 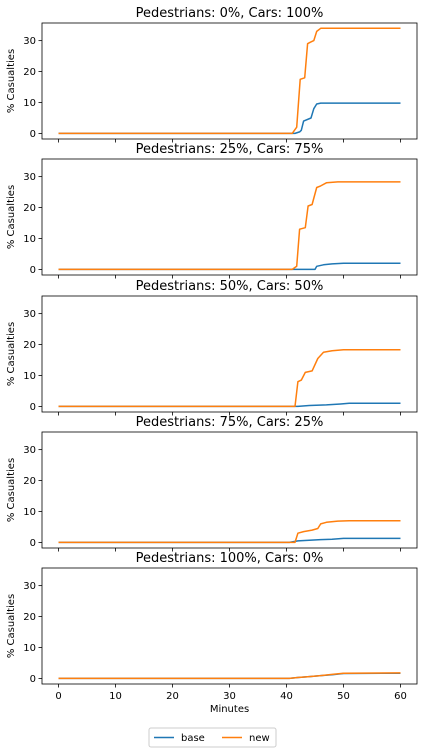 What do you see at coordinates (230, 422) in the screenshot?
I see `subplot-title: Pedestrians: 75%, Cars: 25%` at bounding box center [230, 422].